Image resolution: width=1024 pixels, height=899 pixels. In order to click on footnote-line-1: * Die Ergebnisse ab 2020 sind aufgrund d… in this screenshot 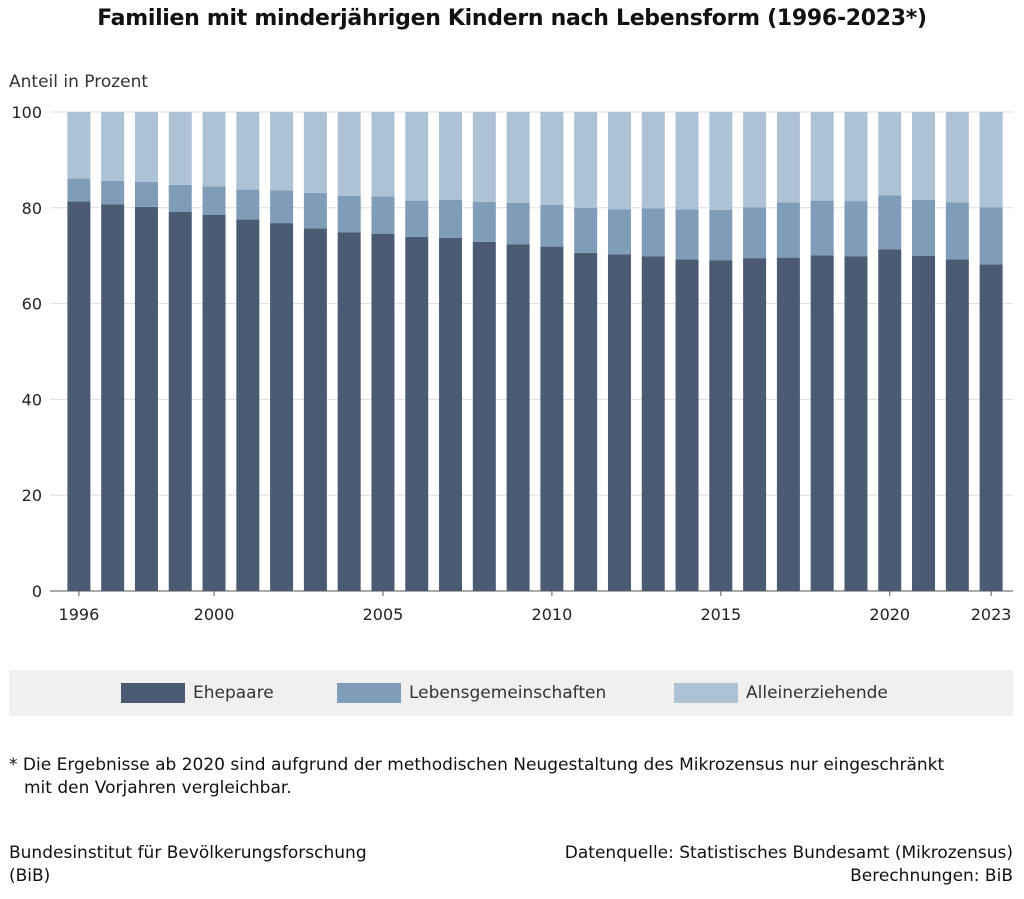, I will do `click(477, 765)`.